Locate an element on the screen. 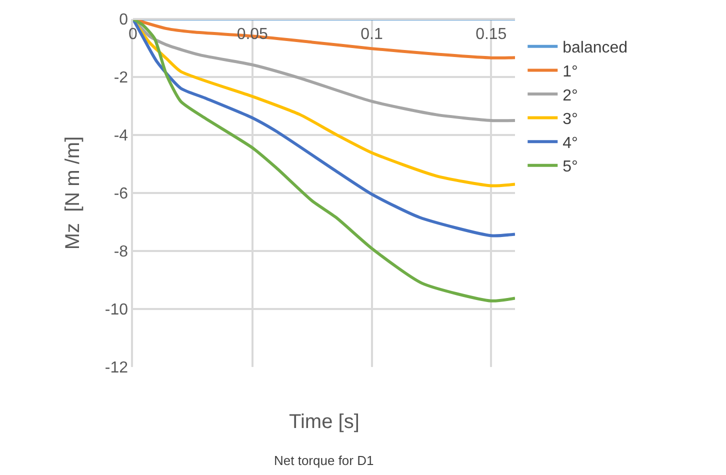 The image size is (726, 475). x-tick-label: 0.1 is located at coordinates (371, 34).